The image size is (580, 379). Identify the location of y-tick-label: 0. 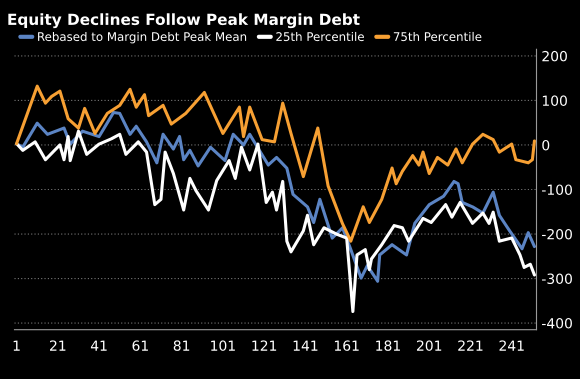
(546, 145).